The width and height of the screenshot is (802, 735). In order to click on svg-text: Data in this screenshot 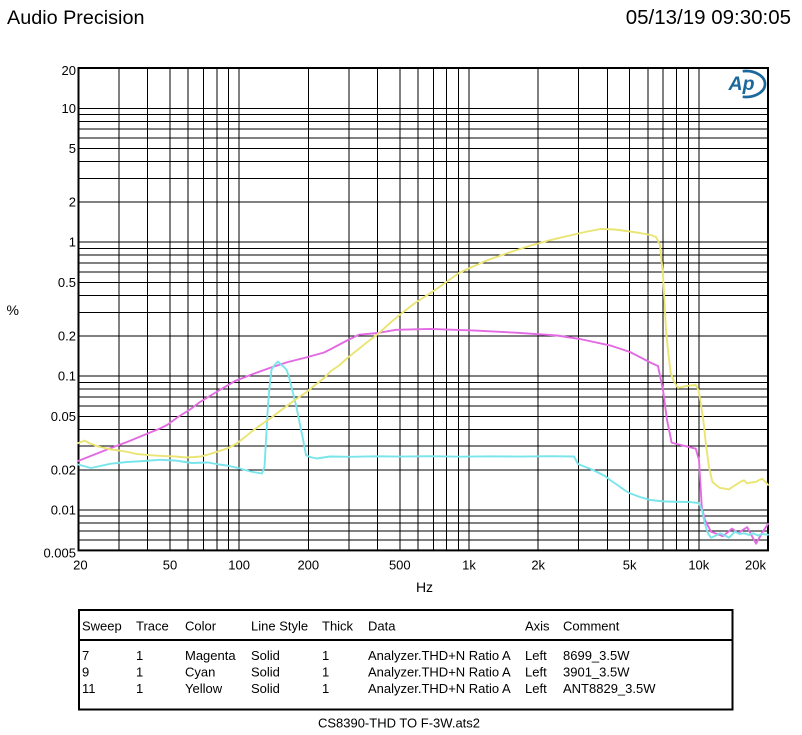, I will do `click(382, 626)`.